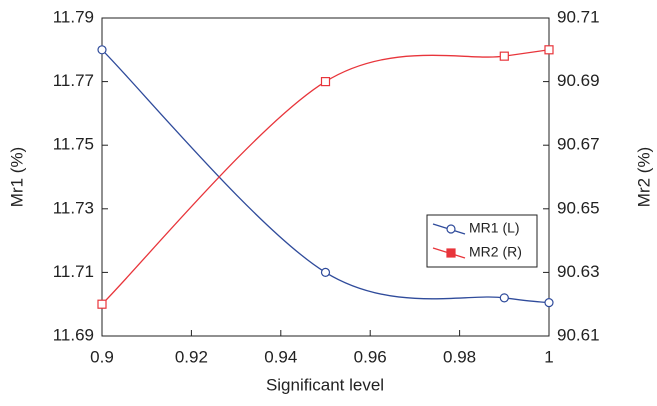 This screenshot has height=406, width=657. I want to click on x-tick-label: 0.98, so click(459, 356).